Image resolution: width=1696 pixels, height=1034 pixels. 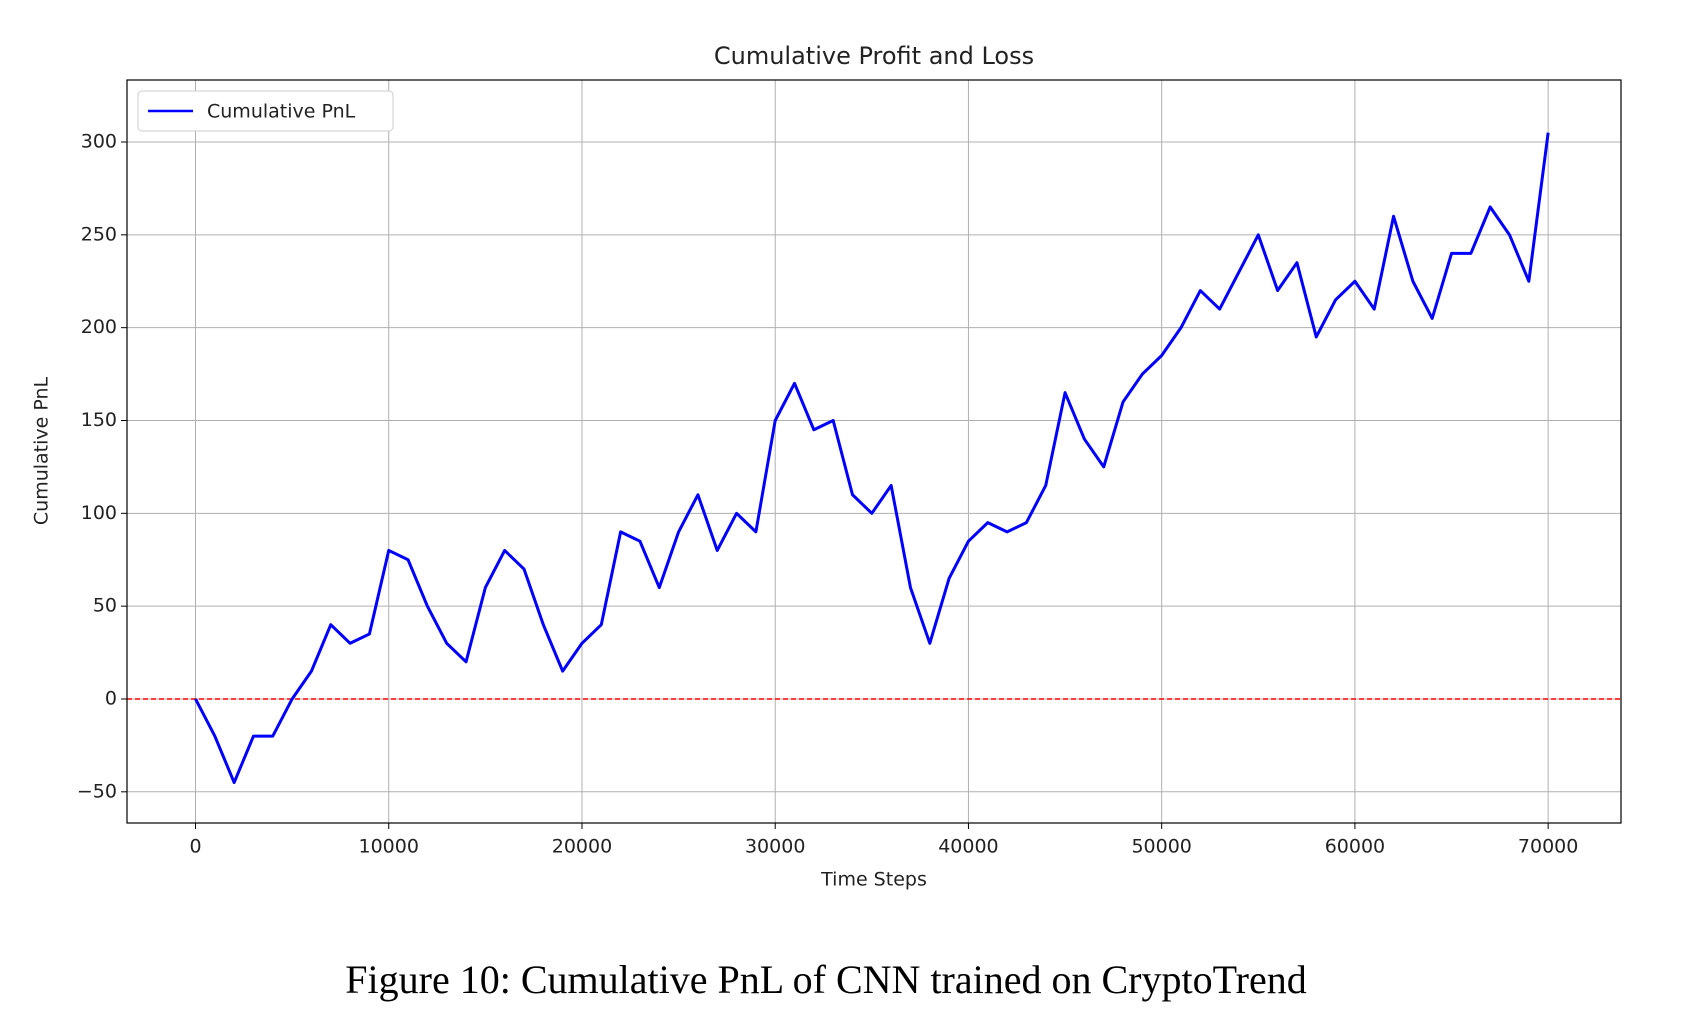 I want to click on chart-title: Cumulative Profit and Loss, so click(x=874, y=56).